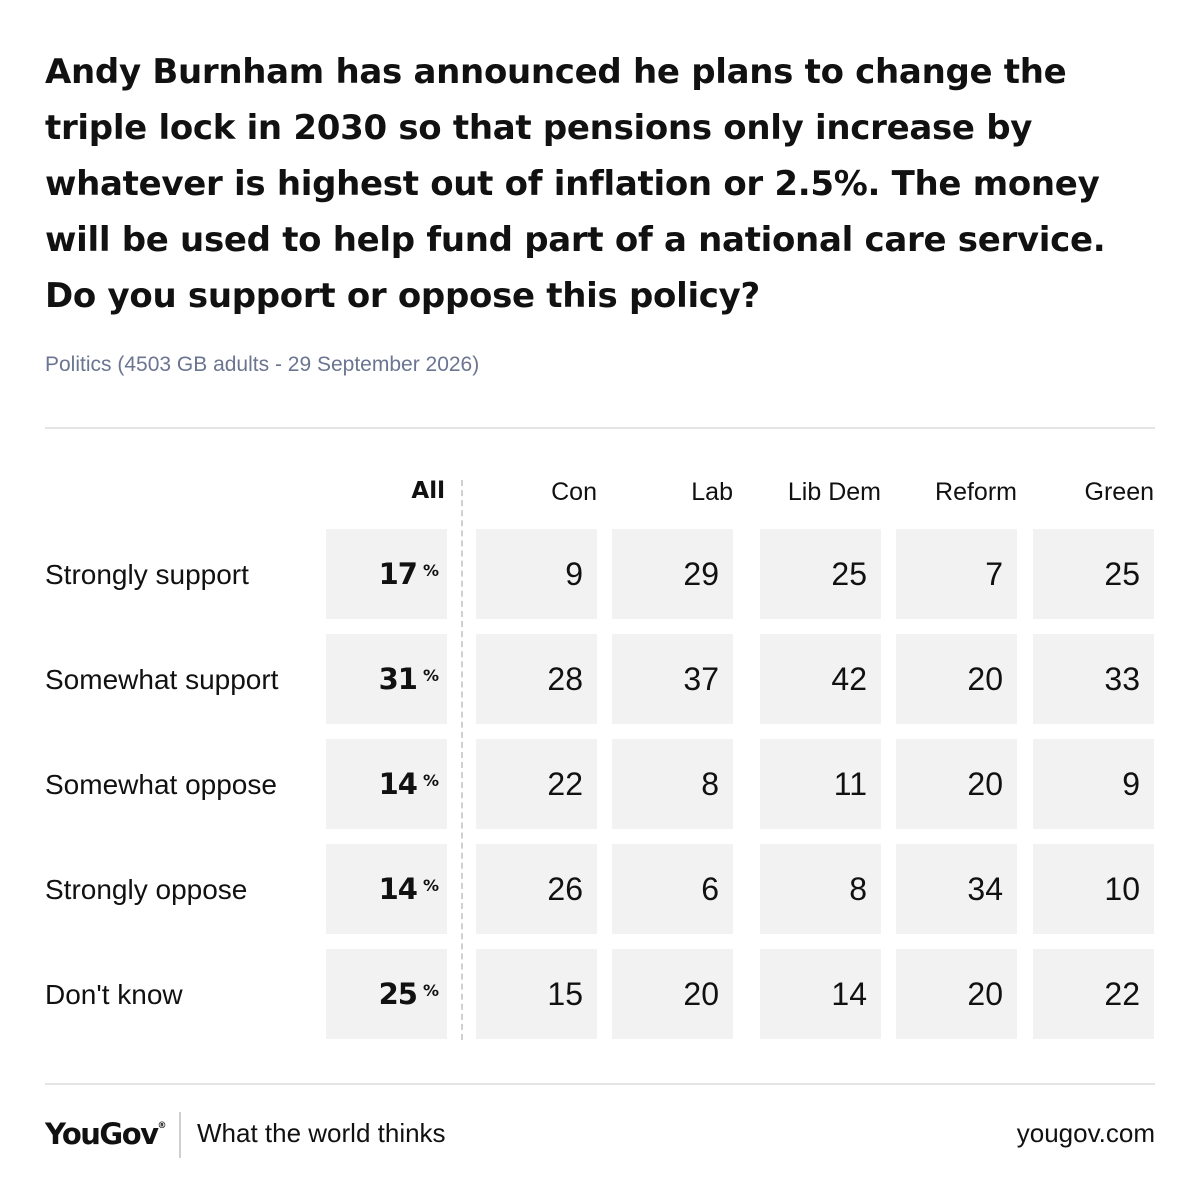 Image resolution: width=1200 pixels, height=1203 pixels. I want to click on top-divider, so click(600, 428).